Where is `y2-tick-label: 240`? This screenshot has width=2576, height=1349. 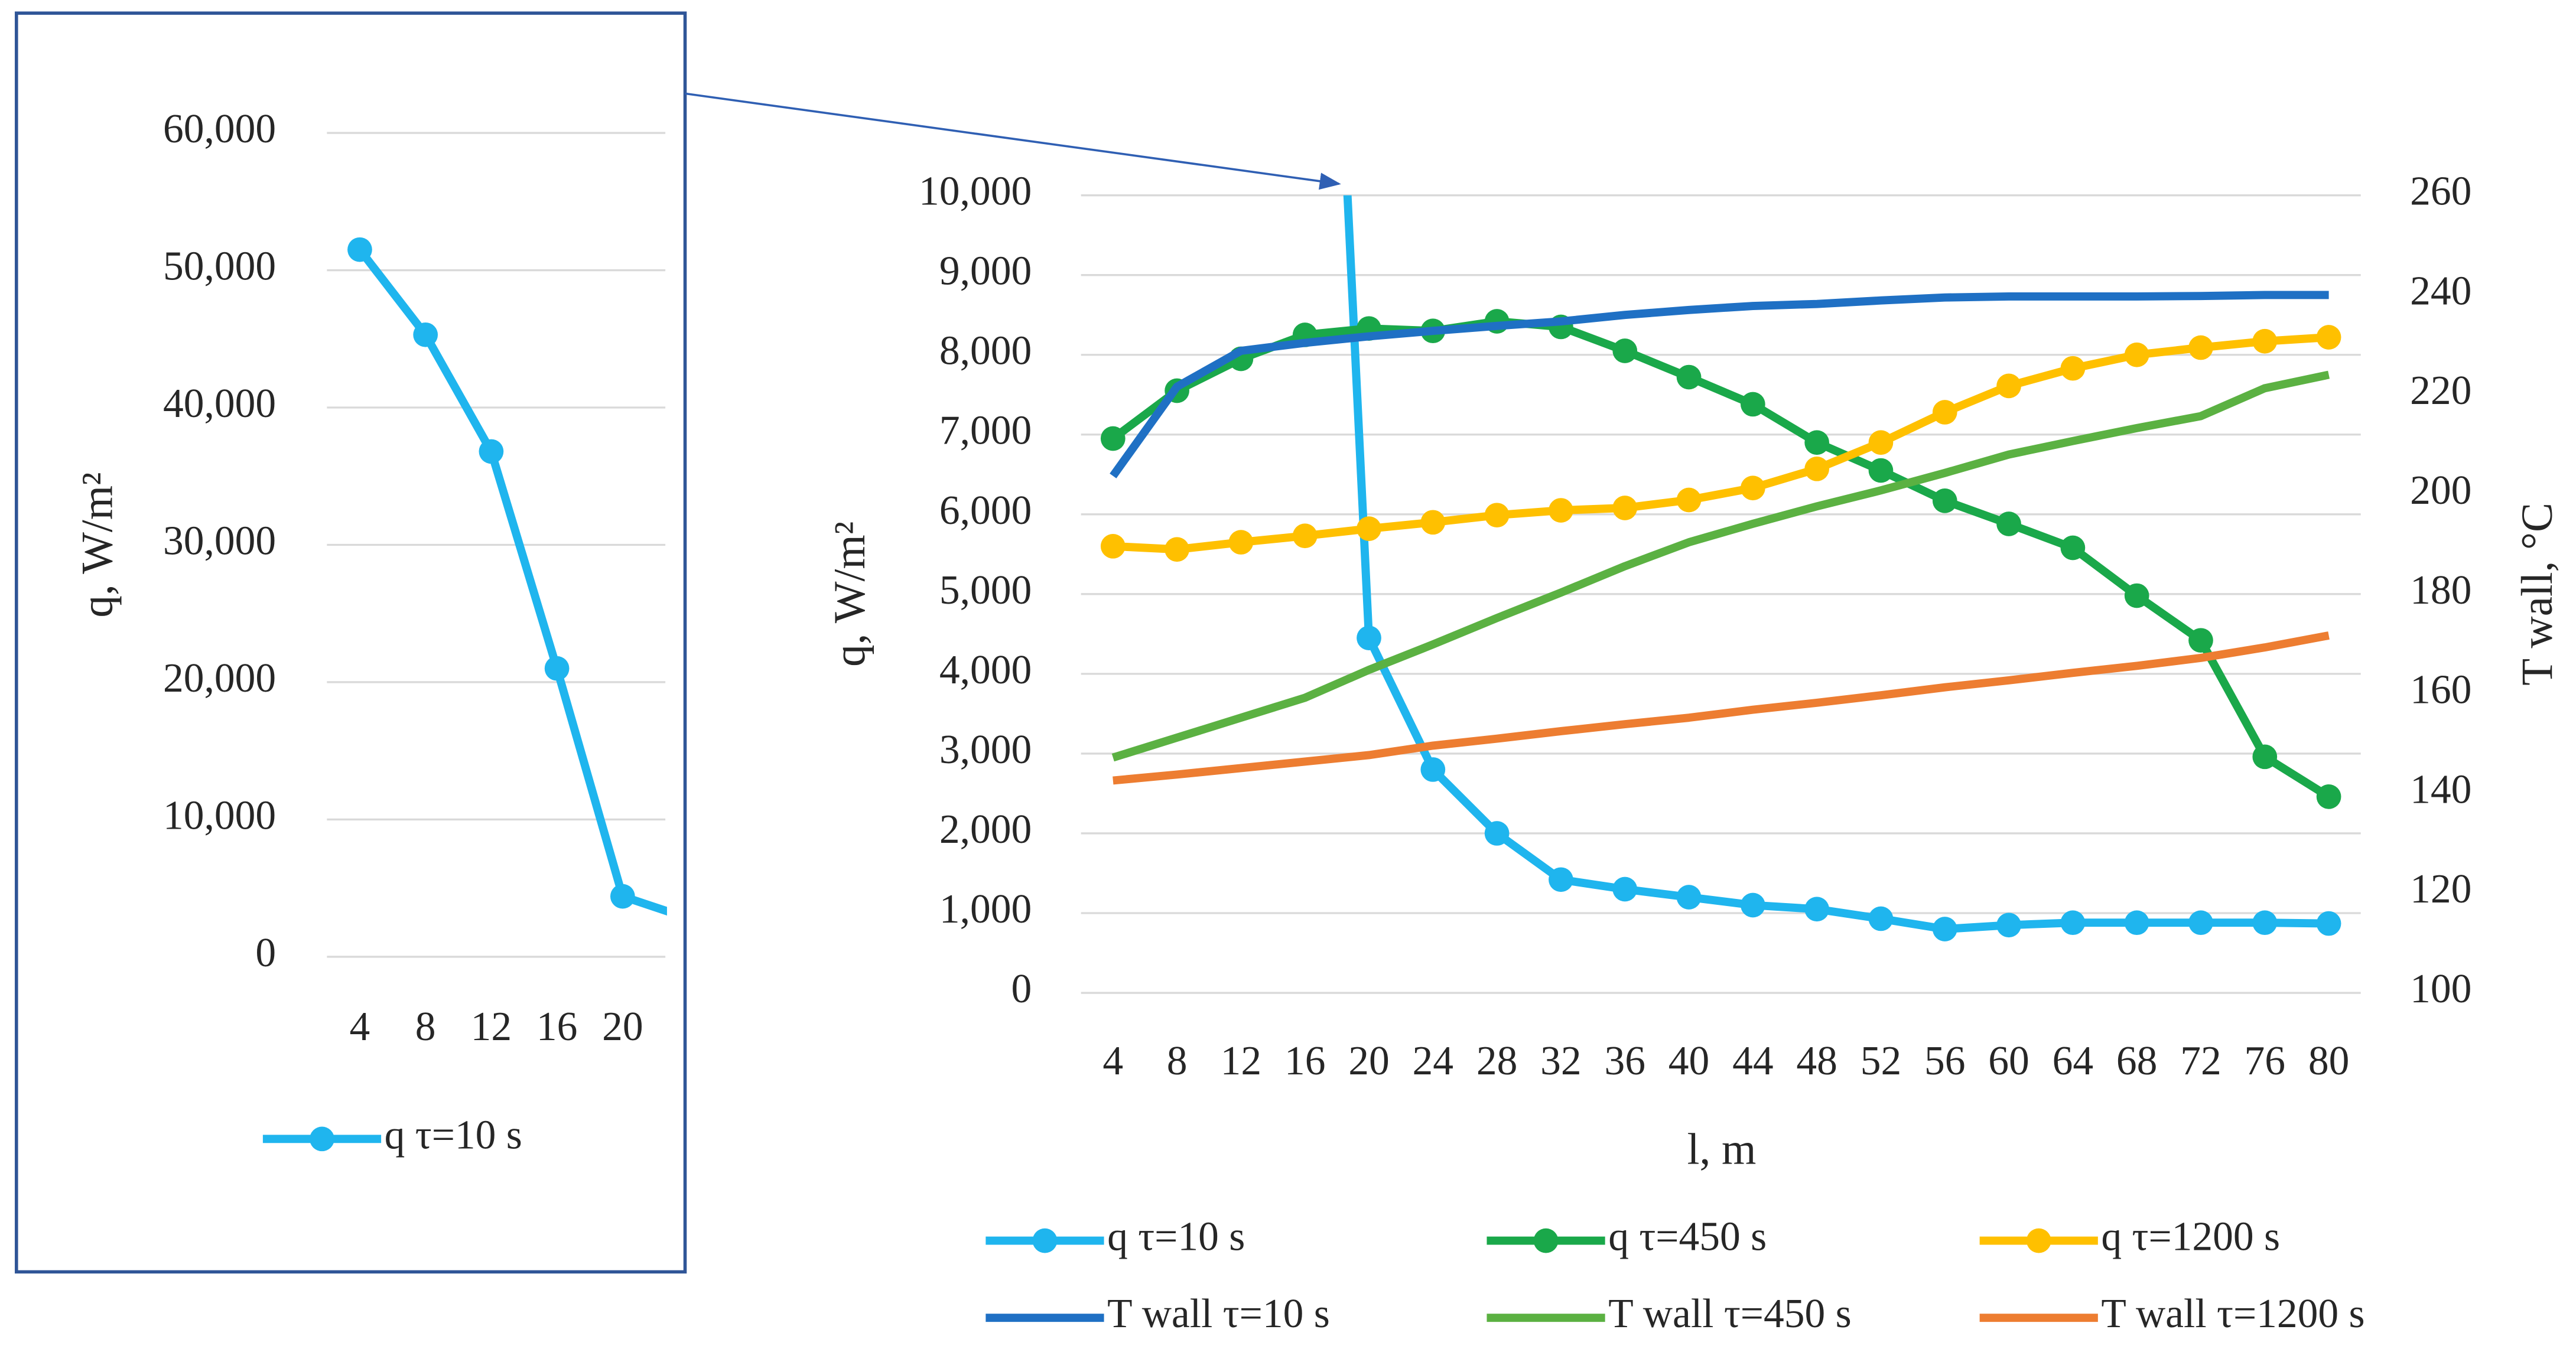 y2-tick-label: 240 is located at coordinates (2441, 291).